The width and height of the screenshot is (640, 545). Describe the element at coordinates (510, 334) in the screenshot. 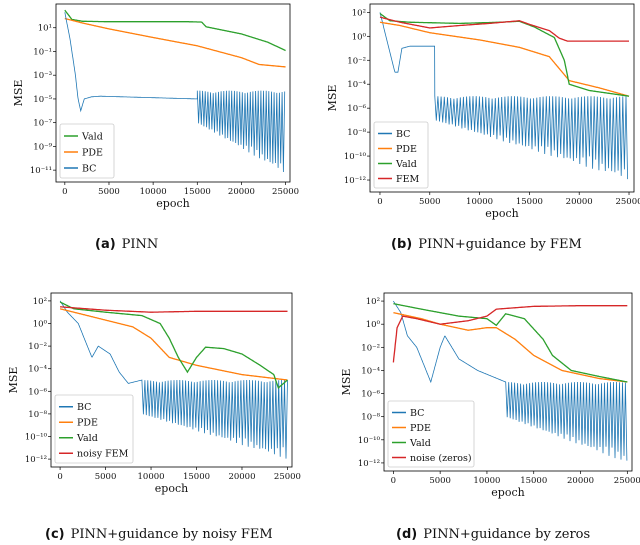

I see `series-line-noise-zeros-` at that location.